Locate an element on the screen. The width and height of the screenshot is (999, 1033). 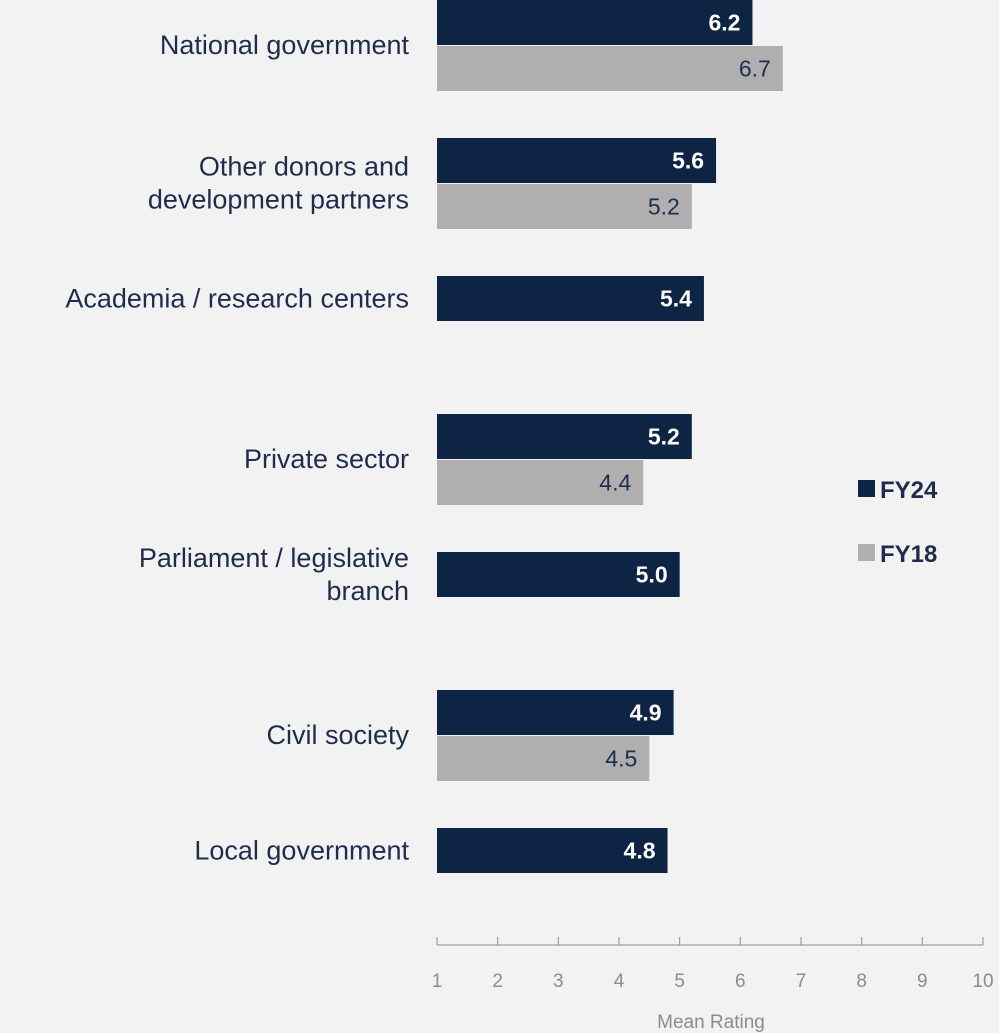
legend-label-fy18: FY18 is located at coordinates (908, 554).